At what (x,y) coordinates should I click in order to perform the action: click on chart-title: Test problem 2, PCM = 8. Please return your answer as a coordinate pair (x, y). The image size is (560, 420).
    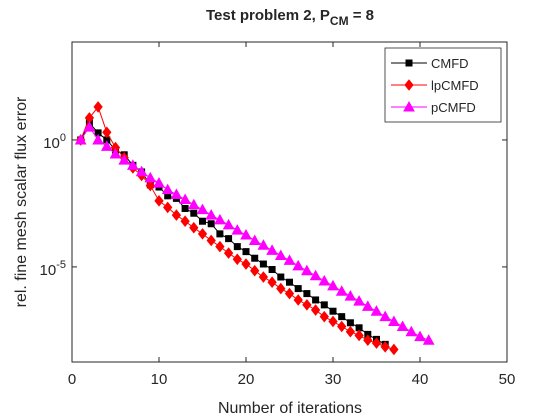
    Looking at the image, I should click on (290, 17).